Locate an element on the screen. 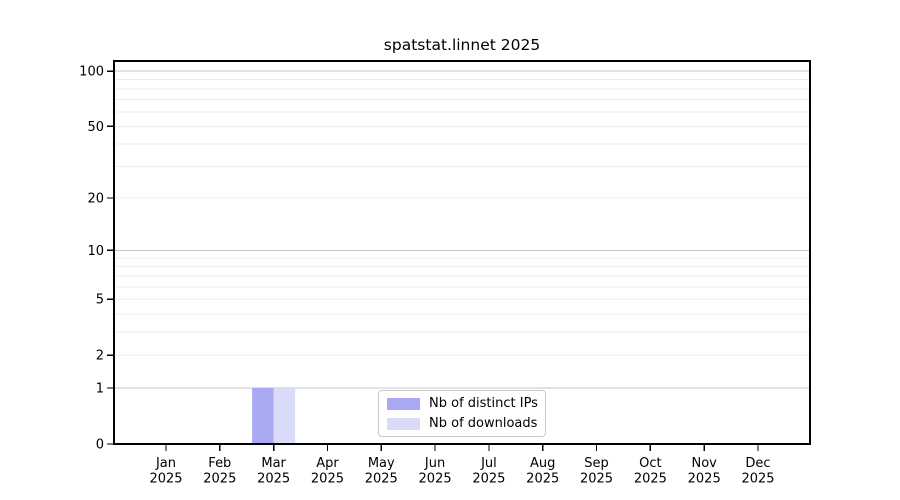 The image size is (900, 500). legend-label-downloads: Nb of downloads is located at coordinates (483, 423).